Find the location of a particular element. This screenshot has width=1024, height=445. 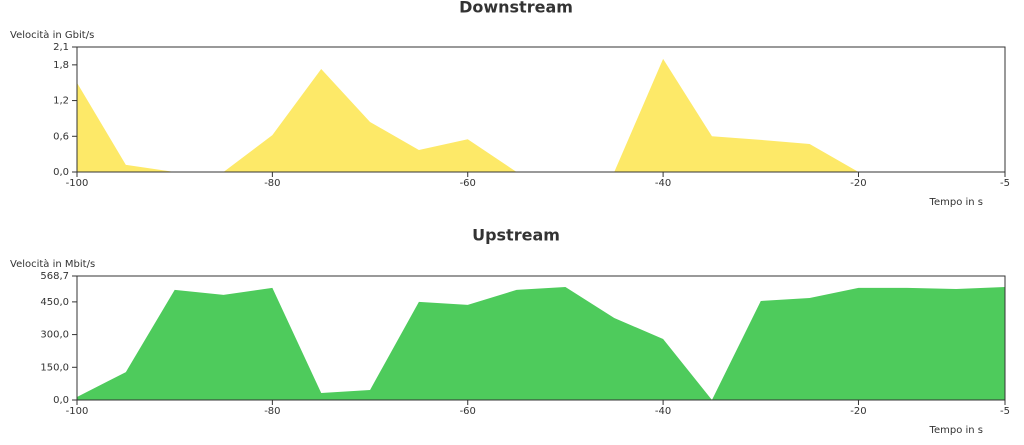

y-tick-label: 150,0 is located at coordinates (54, 367).